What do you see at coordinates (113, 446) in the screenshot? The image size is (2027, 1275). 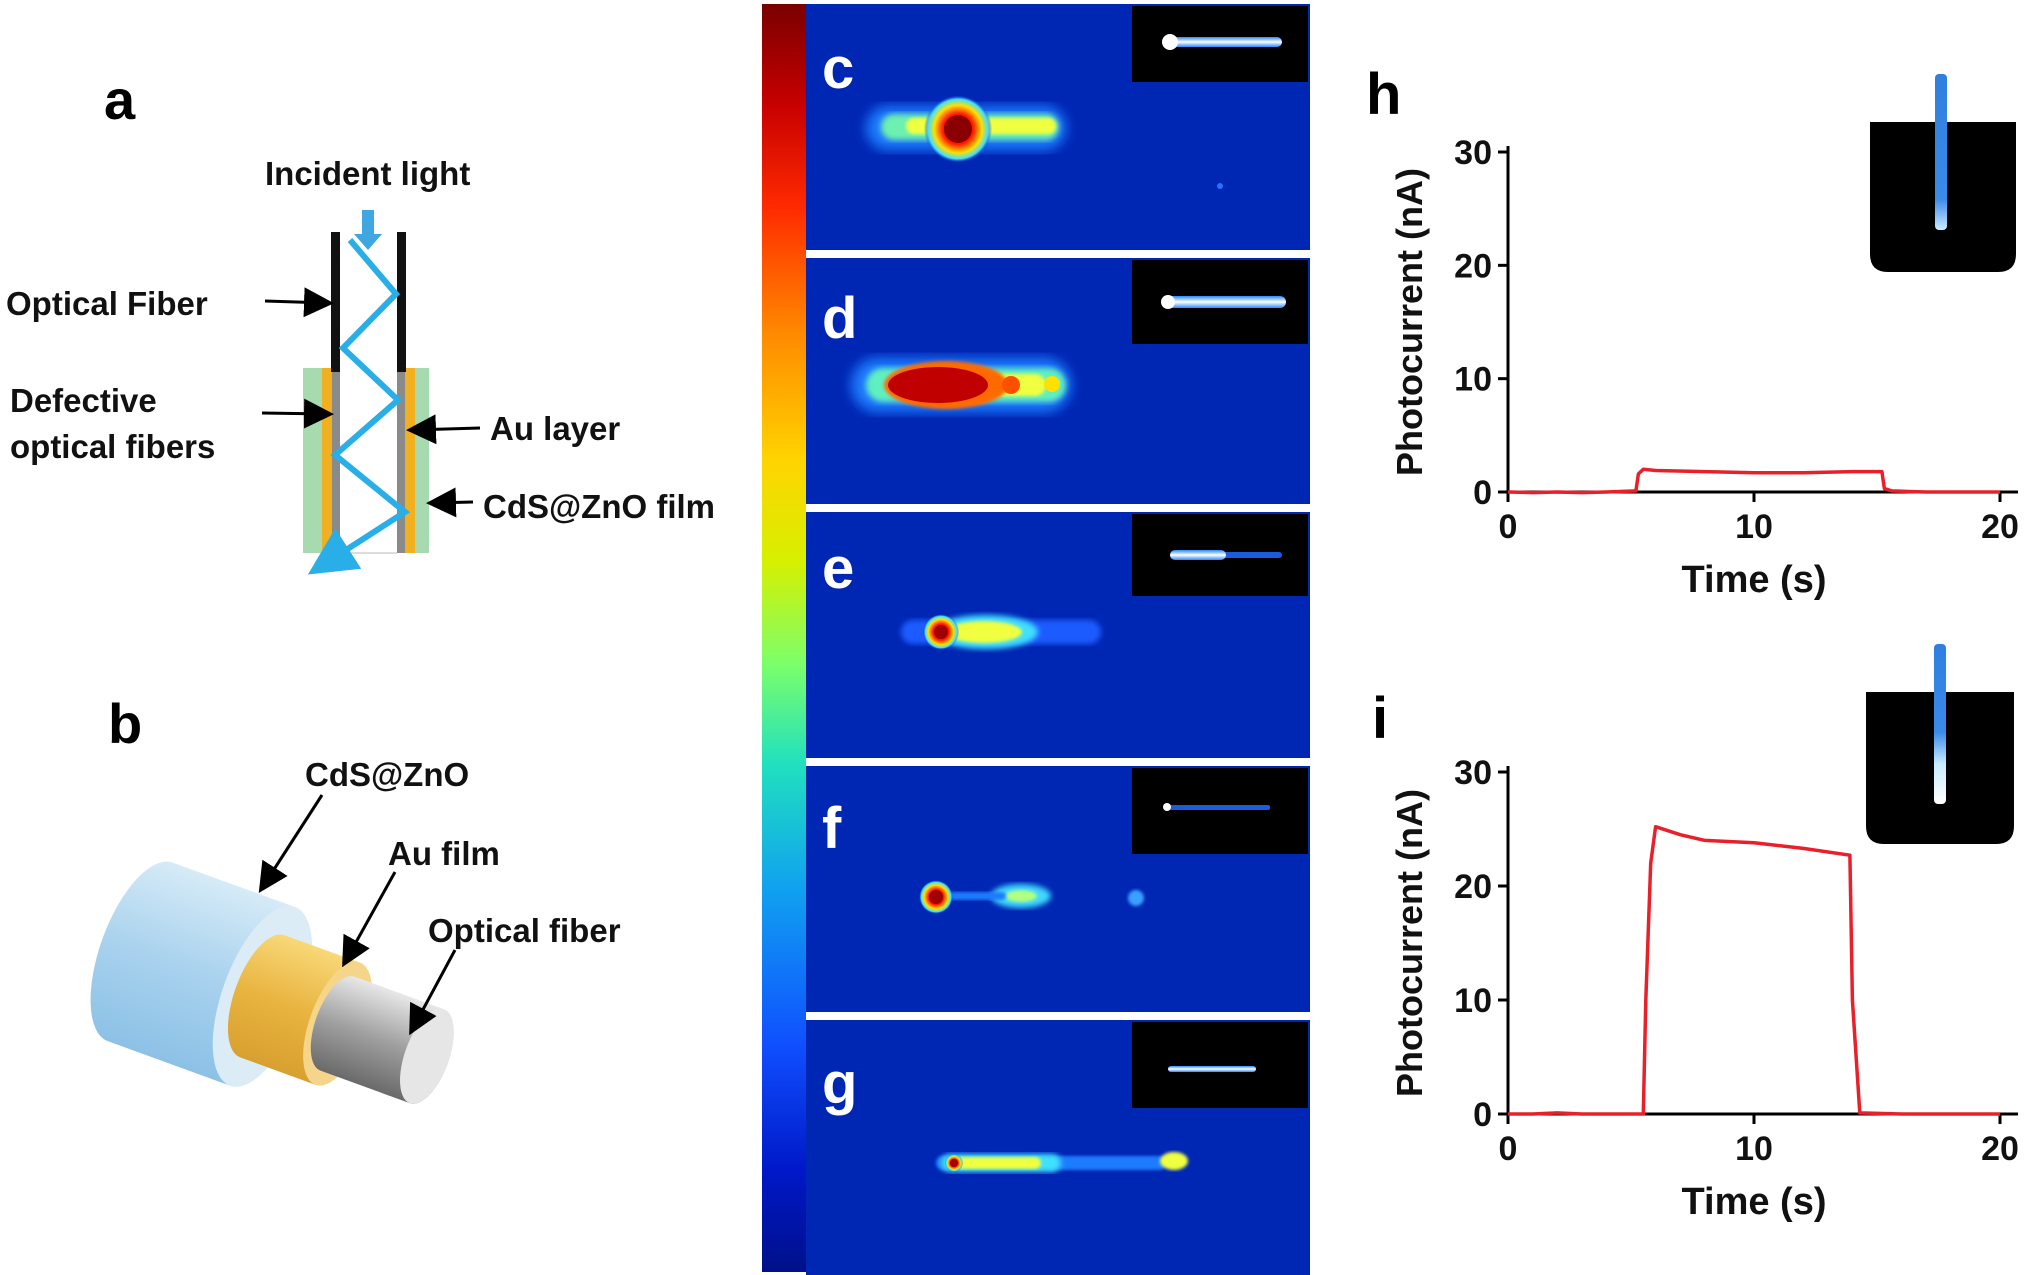 I see `defective-label-line2: optical fibers` at bounding box center [113, 446].